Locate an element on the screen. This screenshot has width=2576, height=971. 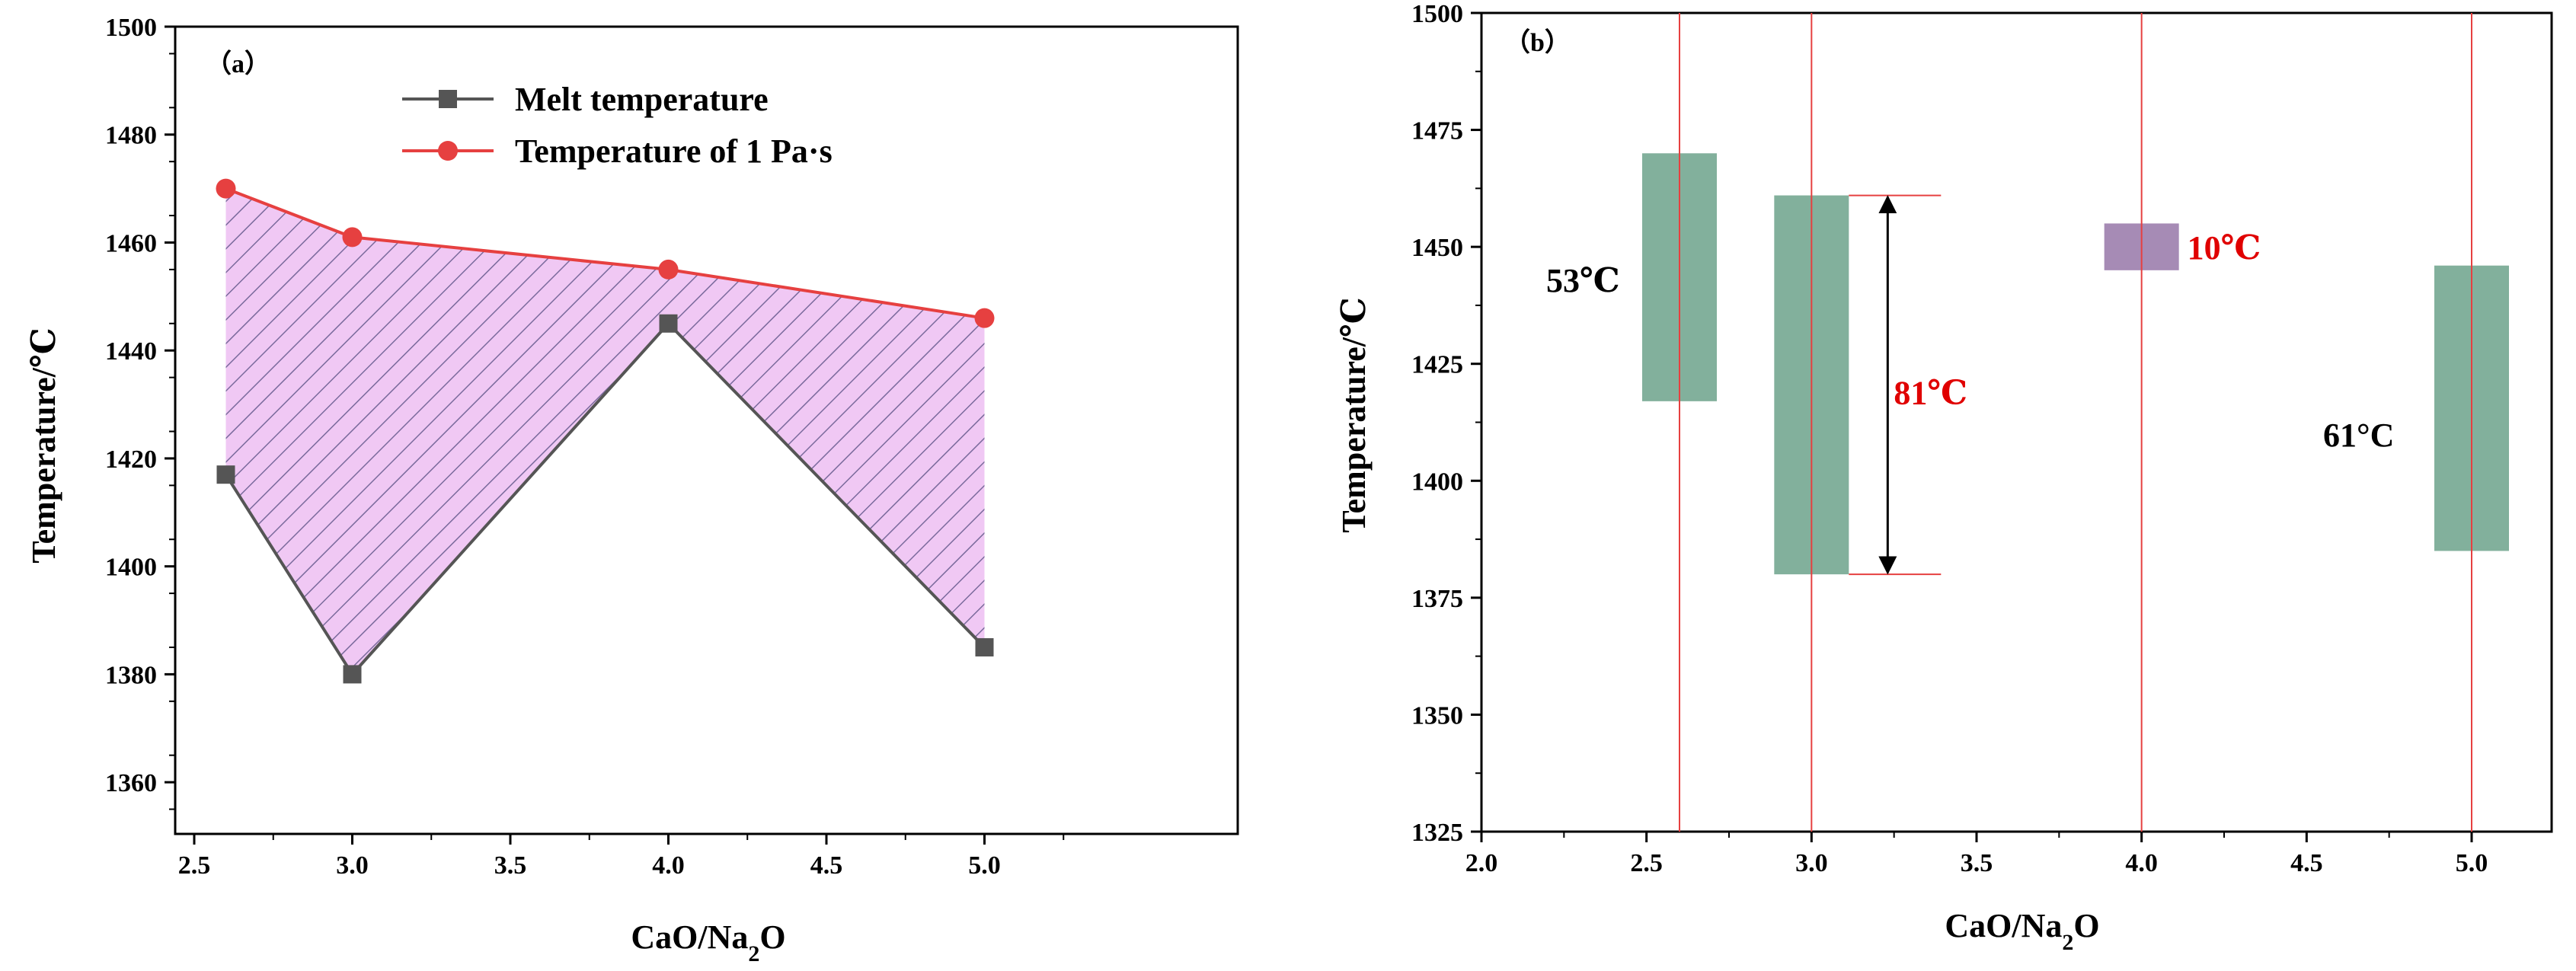
panel-a-y-axis-title: Temperature/℃ is located at coordinates (43, 445).